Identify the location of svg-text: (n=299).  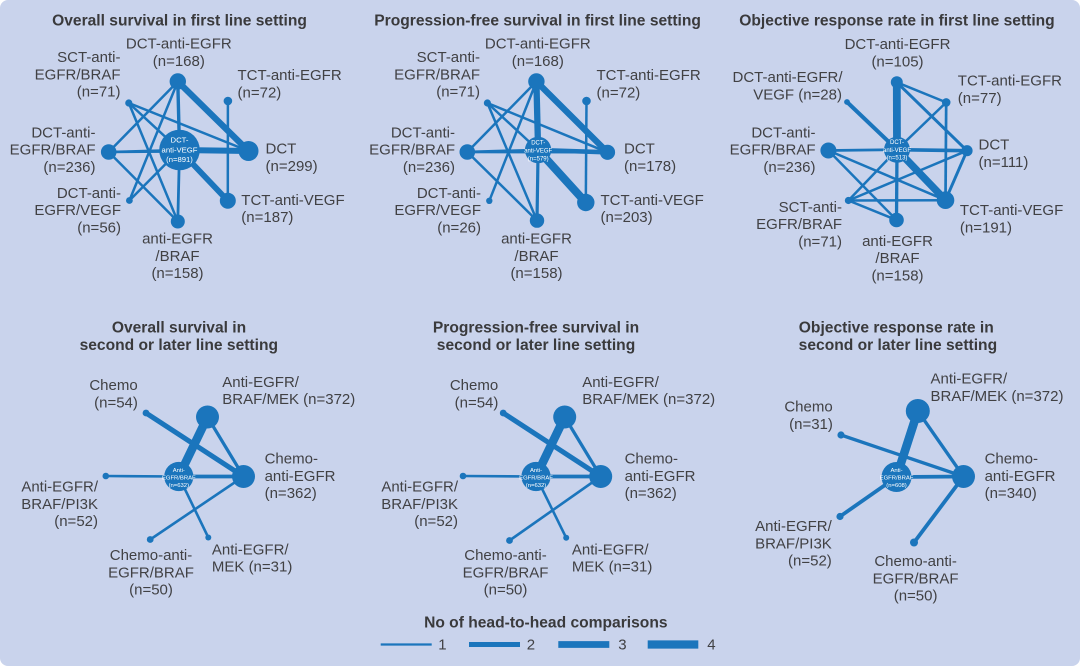
(292, 166).